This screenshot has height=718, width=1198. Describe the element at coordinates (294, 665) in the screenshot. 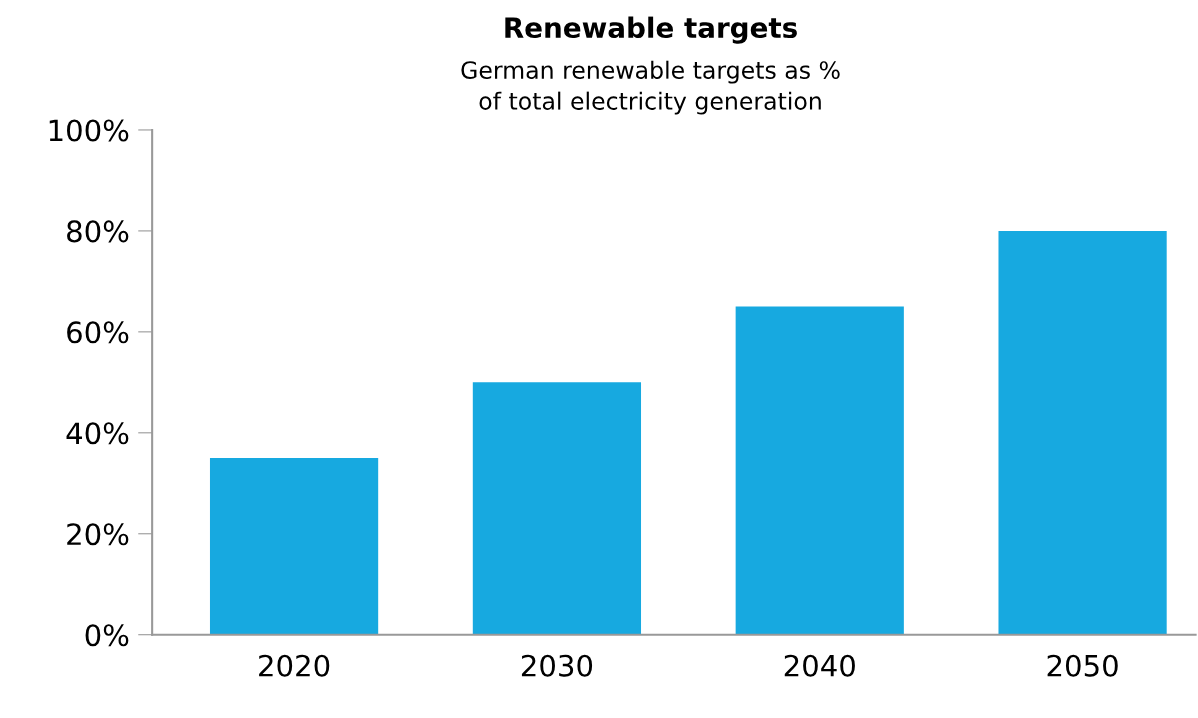

I see `x-tick-label: 2020` at that location.